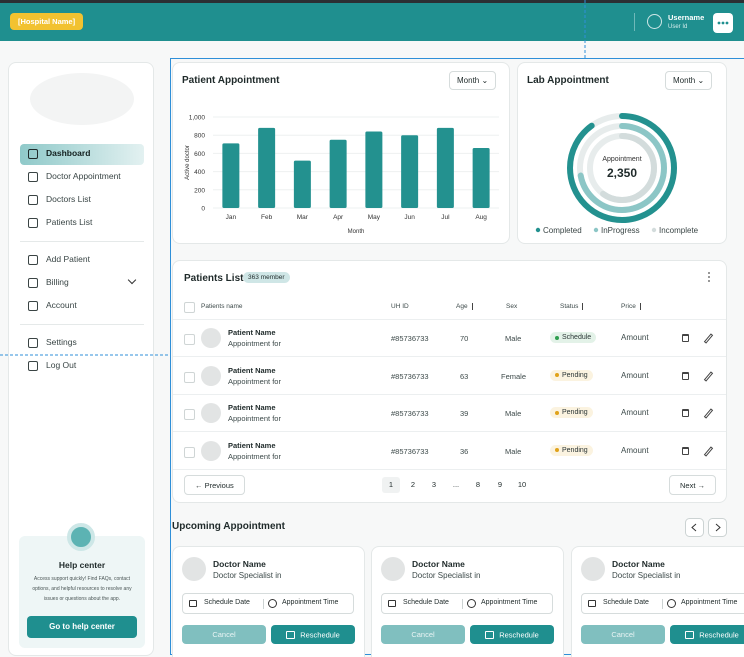  What do you see at coordinates (61, 365) in the screenshot?
I see `nav-item: Log Out` at bounding box center [61, 365].